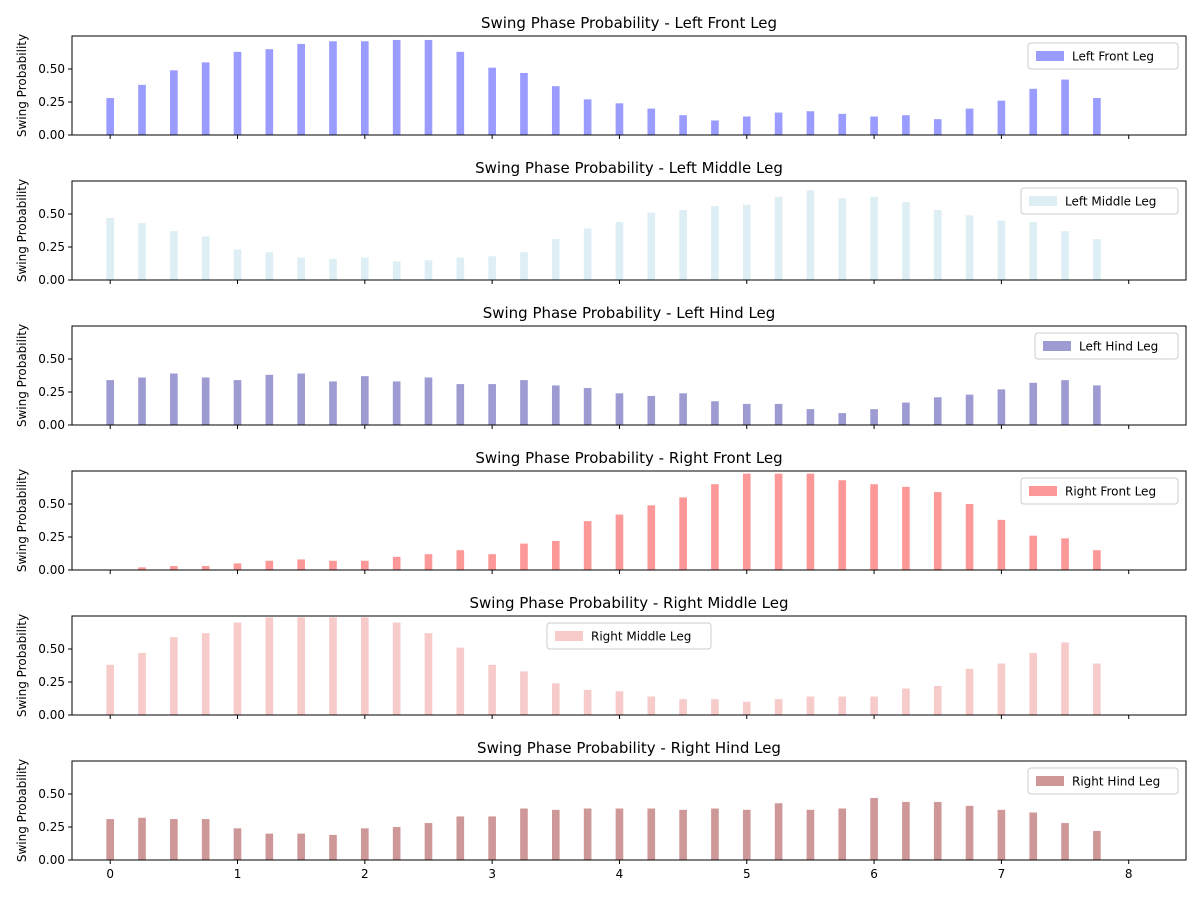 This screenshot has height=900, width=1200. I want to click on x-tick-label: 7, so click(1002, 874).